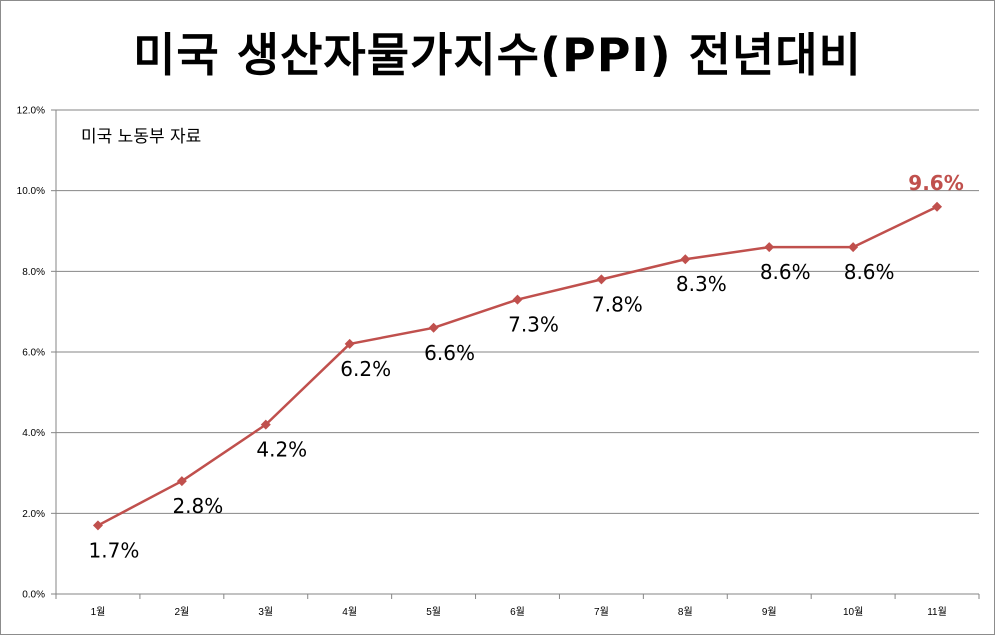 The width and height of the screenshot is (995, 635). What do you see at coordinates (853, 612) in the screenshot?
I see `x-tick-label: 10월` at bounding box center [853, 612].